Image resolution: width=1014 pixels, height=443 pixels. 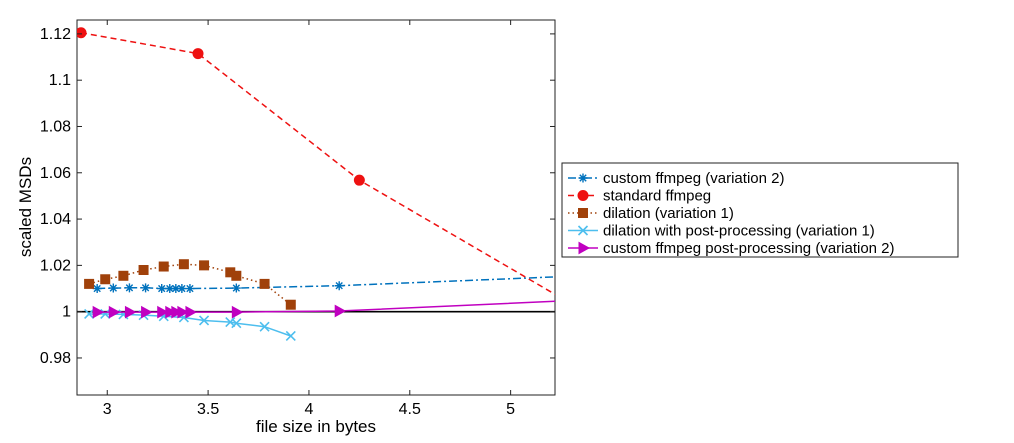 I want to click on y-tick-label: 1.02, so click(x=55, y=265).